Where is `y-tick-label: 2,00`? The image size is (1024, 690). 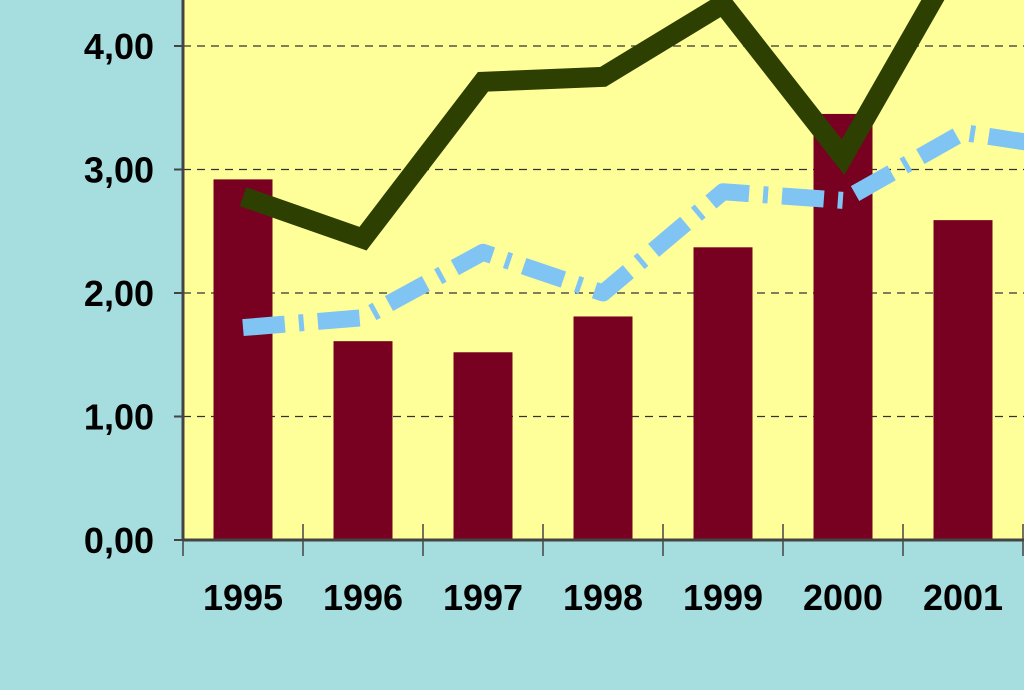 y-tick-label: 2,00 is located at coordinates (119, 293).